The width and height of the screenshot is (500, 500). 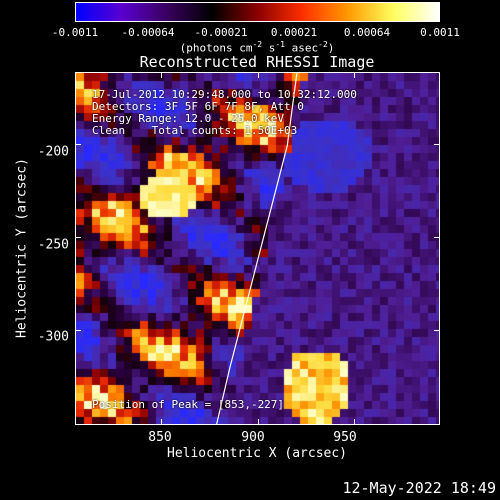 I want to click on x-tick-label: 900, so click(x=253, y=437).